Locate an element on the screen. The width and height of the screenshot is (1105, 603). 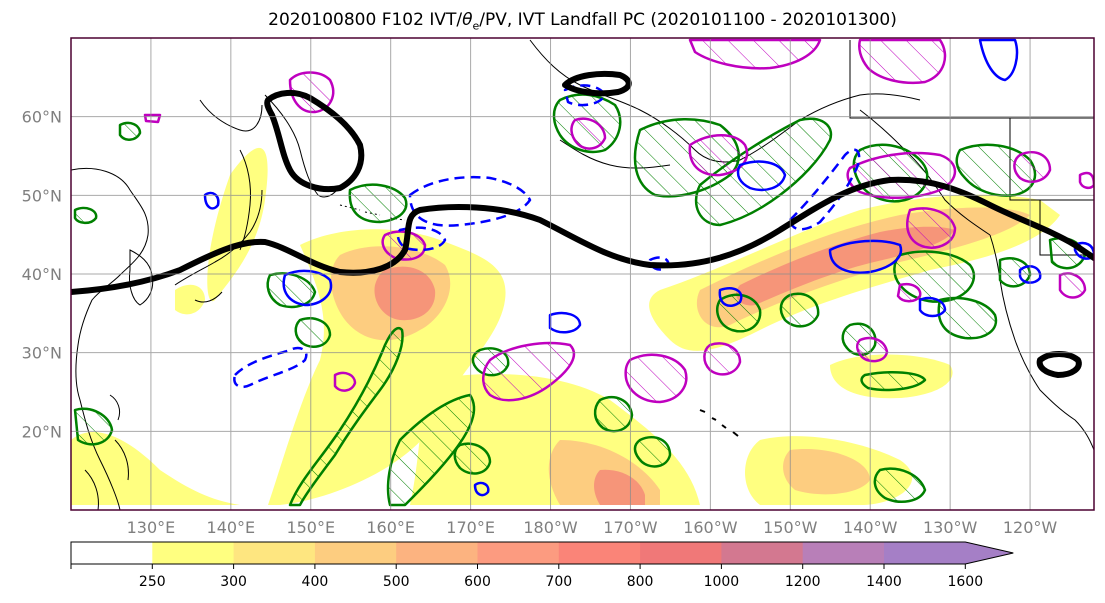
lat-tick-label: 60°N is located at coordinates (42, 117).